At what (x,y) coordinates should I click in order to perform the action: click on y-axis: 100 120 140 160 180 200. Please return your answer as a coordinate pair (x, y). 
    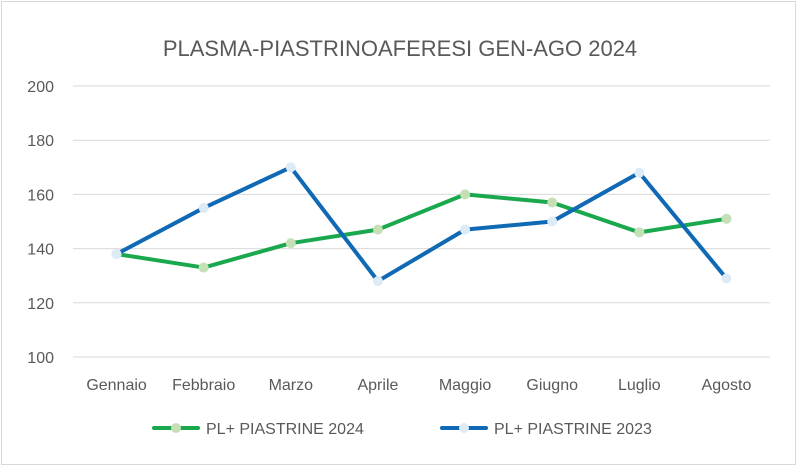
    Looking at the image, I should click on (40, 223).